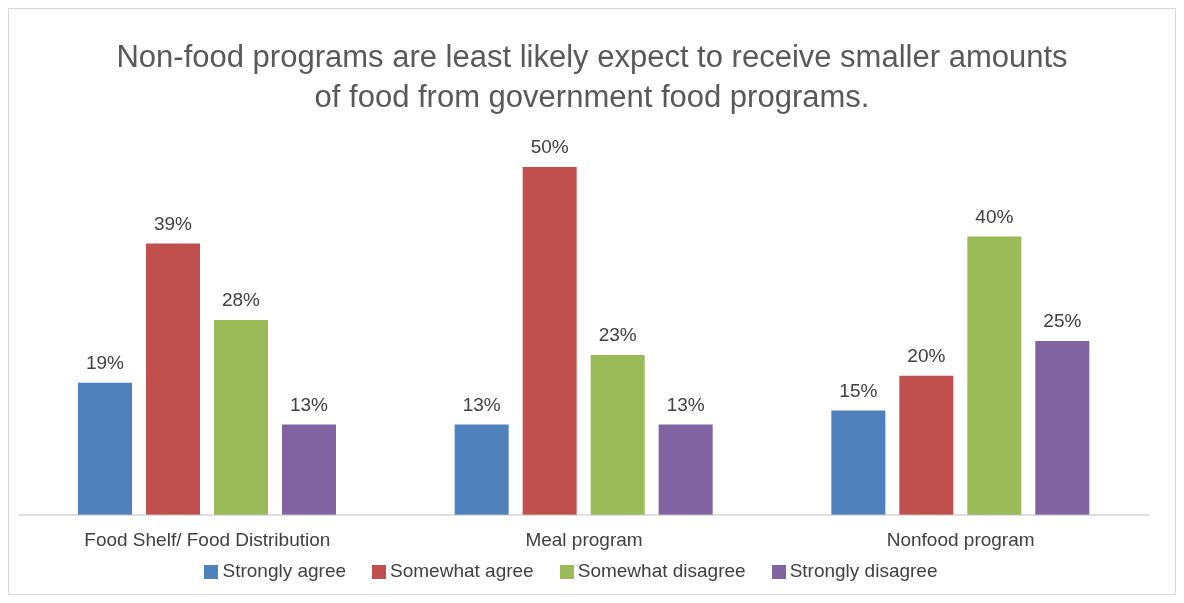  I want to click on data-label: 20%, so click(926, 355).